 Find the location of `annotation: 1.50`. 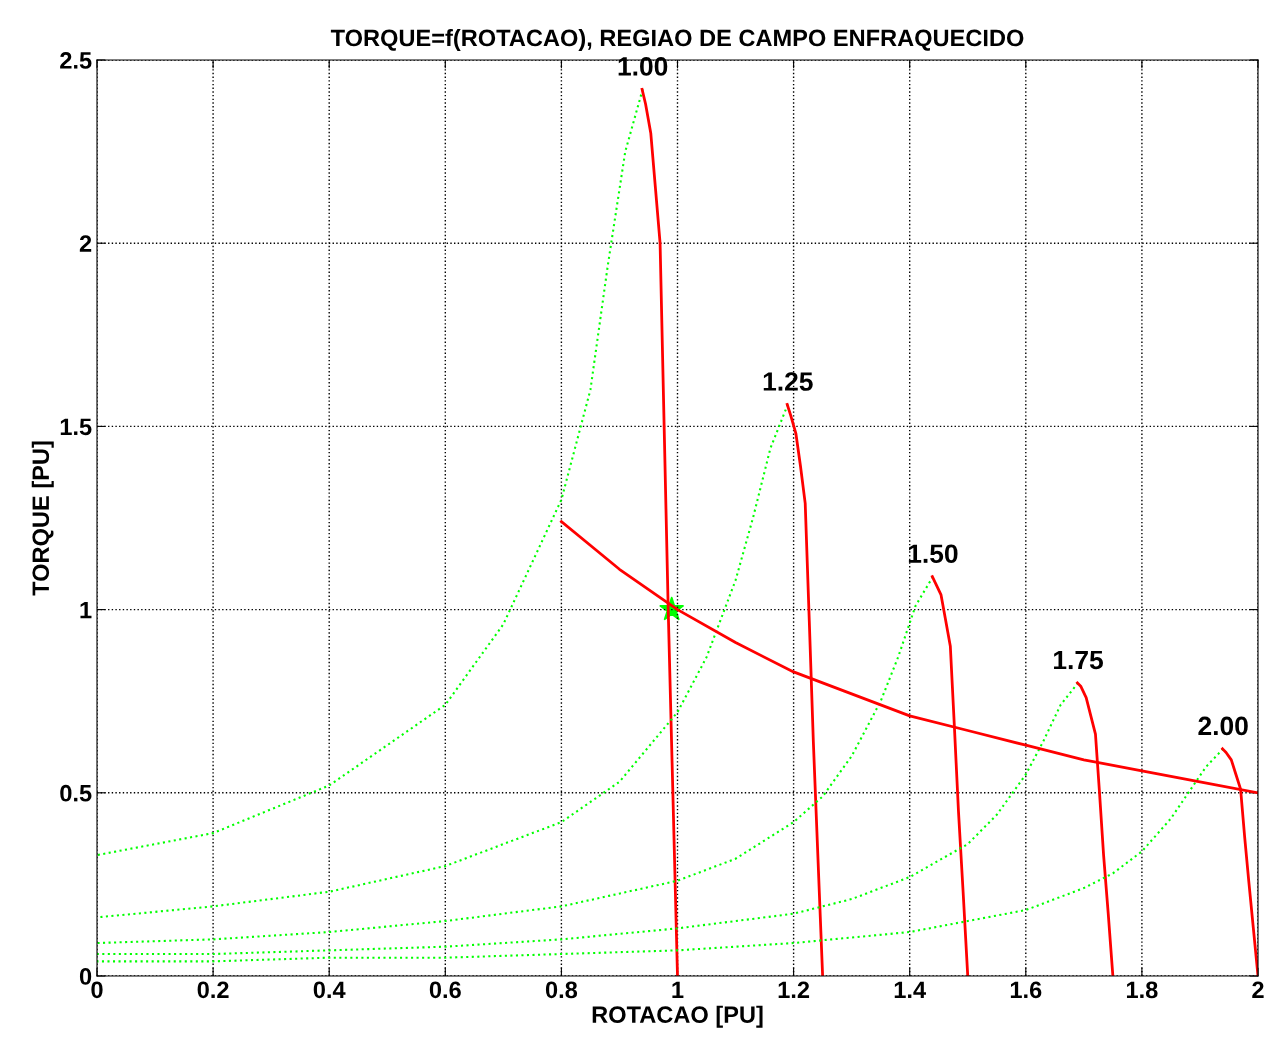

annotation: 1.50 is located at coordinates (933, 554).